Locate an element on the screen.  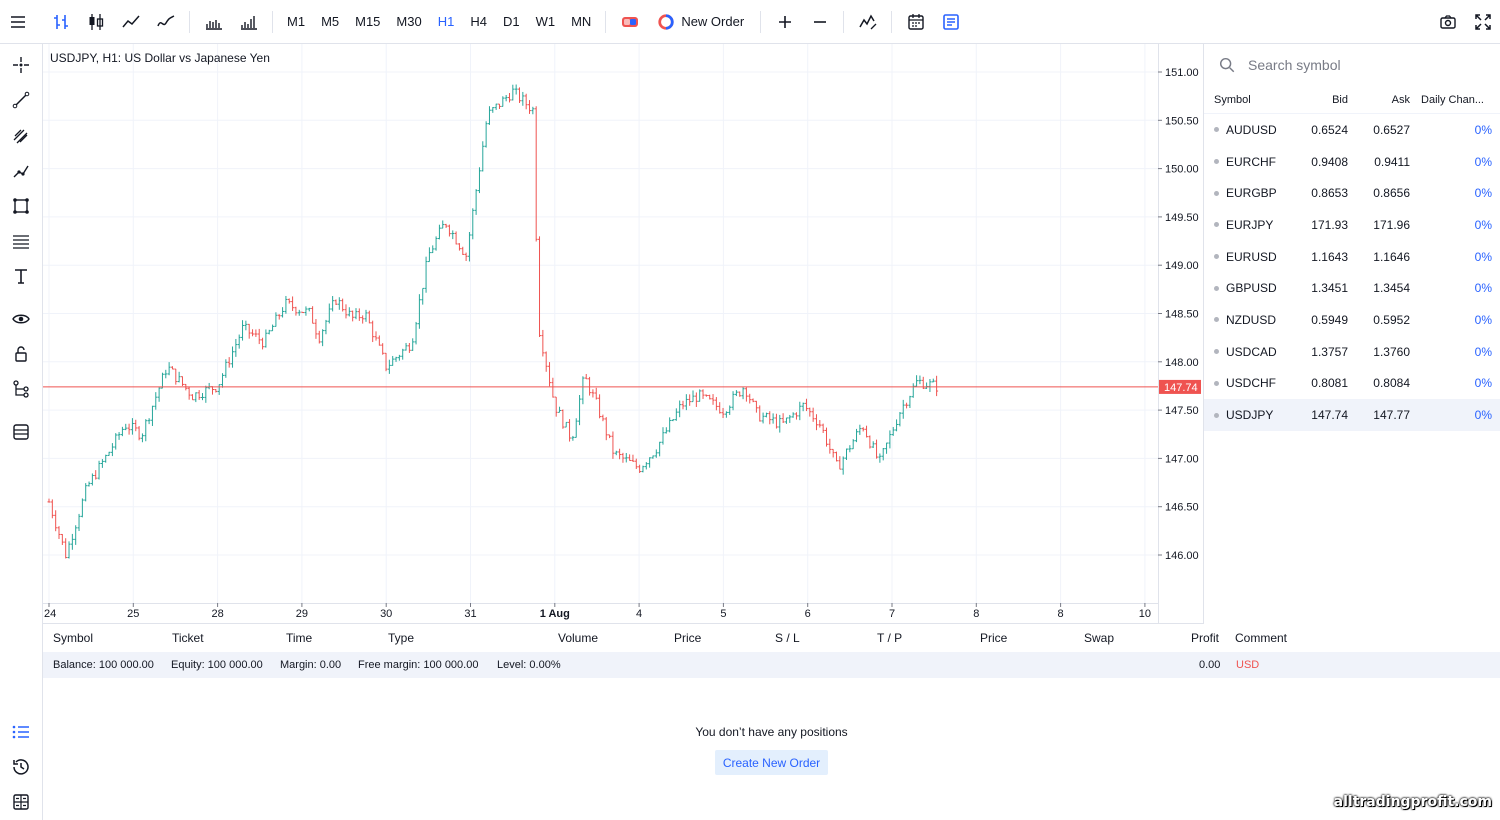
watchlist-row-usdcad: USDCAD 1.3757 1.3760 0% is located at coordinates (1352, 352).